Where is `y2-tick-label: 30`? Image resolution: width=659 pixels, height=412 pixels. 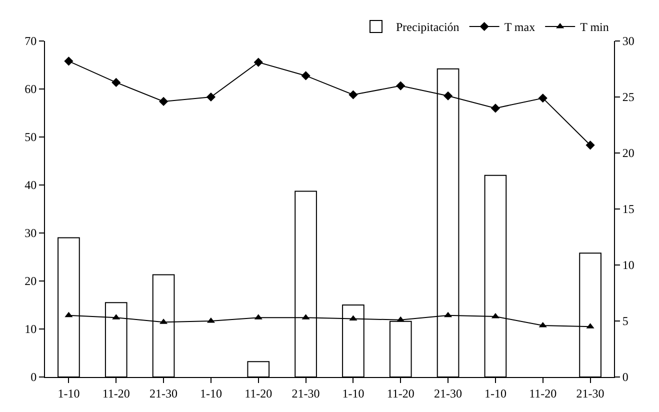 y2-tick-label: 30 is located at coordinates (628, 41).